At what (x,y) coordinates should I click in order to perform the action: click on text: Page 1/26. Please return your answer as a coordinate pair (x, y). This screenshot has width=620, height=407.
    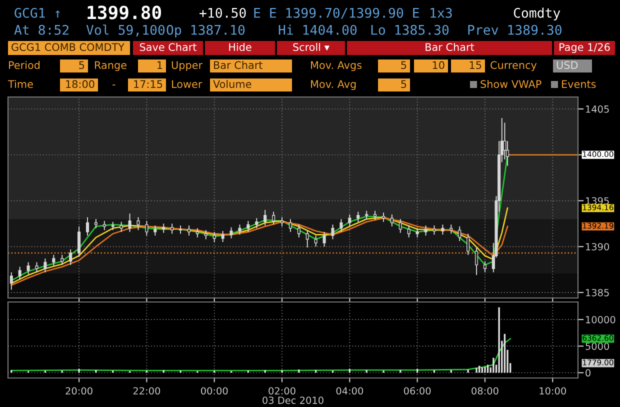
    Looking at the image, I should click on (585, 48).